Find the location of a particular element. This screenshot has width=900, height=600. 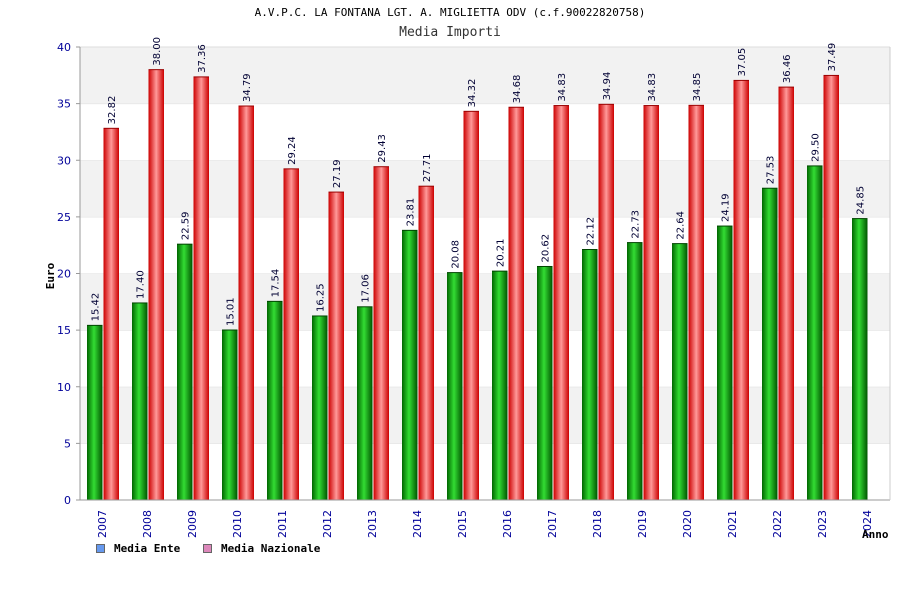

chart-subtitle: Media Importi is located at coordinates (450, 32).